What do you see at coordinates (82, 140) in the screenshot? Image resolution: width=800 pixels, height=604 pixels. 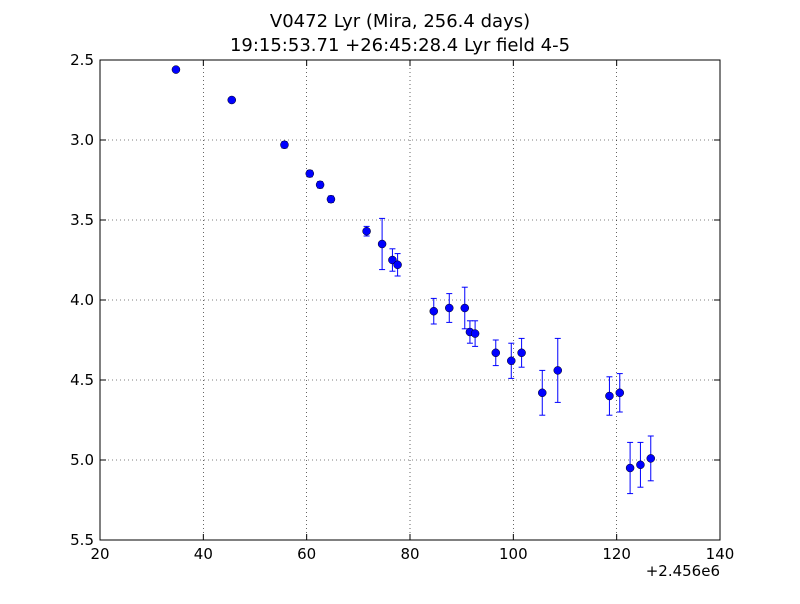 I see `y-tick-label: 3.0` at bounding box center [82, 140].